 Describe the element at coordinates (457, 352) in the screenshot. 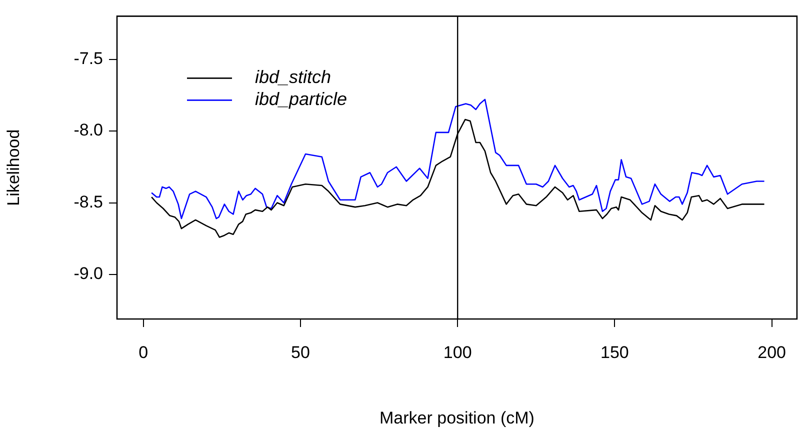

I see `x-tick-label: 100` at that location.